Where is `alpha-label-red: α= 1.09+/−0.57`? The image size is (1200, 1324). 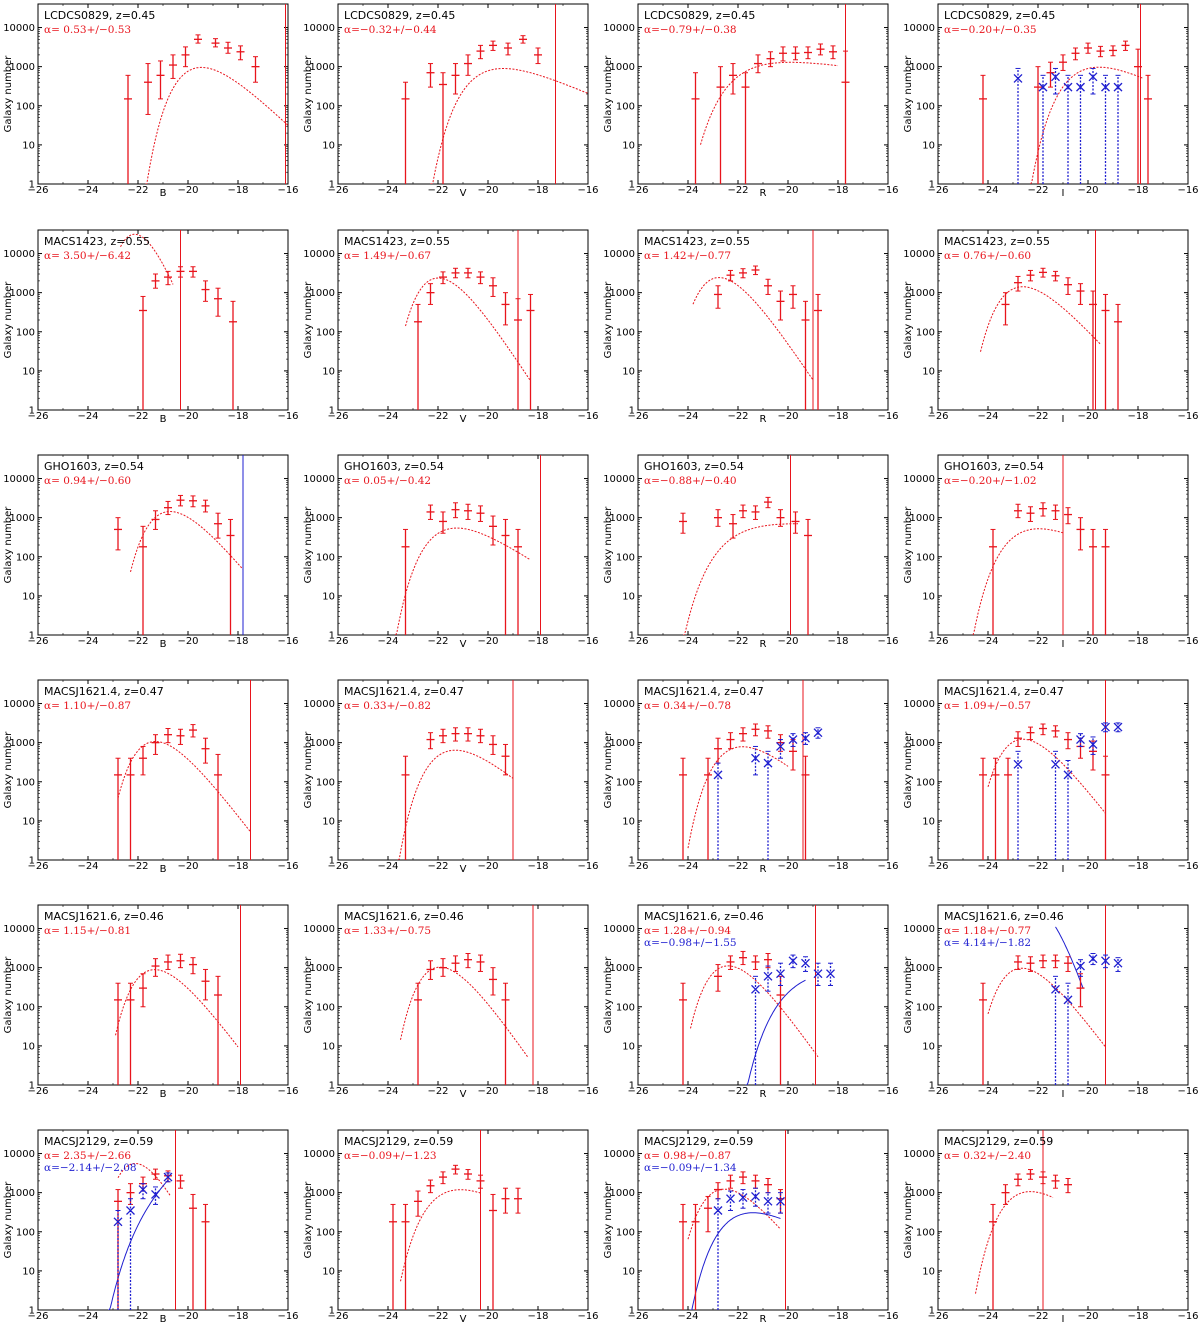 alpha-label-red: α= 1.09+/−0.57 is located at coordinates (987, 706).